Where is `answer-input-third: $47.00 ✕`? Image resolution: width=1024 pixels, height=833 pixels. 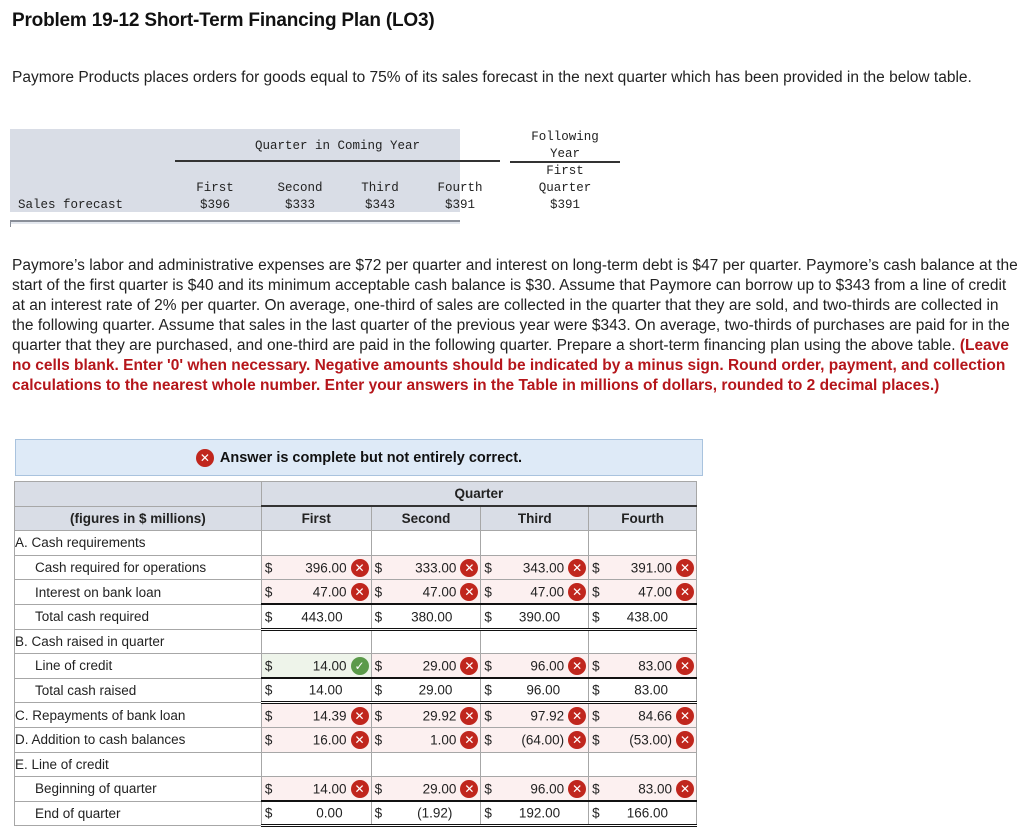
answer-input-third: $47.00 ✕ is located at coordinates (535, 592).